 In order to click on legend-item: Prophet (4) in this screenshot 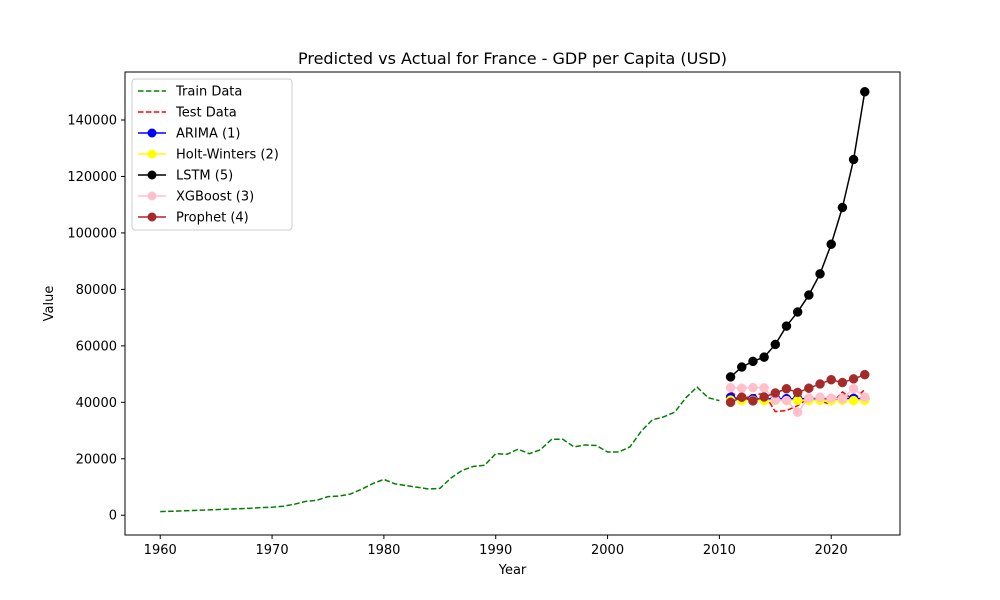, I will do `click(193, 218)`.